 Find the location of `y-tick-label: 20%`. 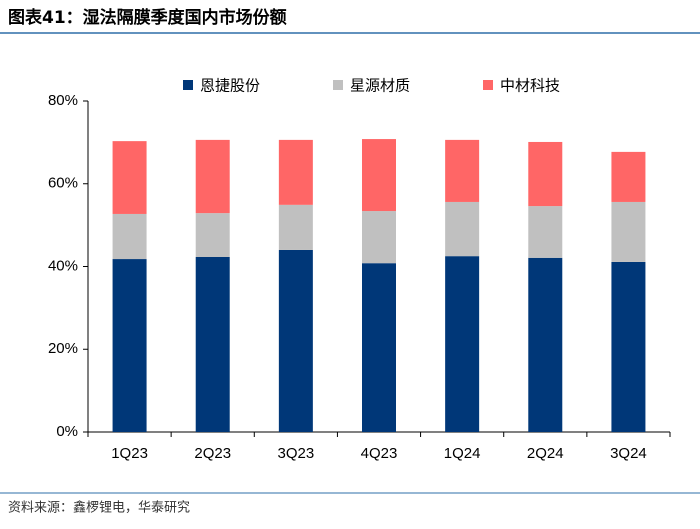

y-tick-label: 20% is located at coordinates (63, 348).